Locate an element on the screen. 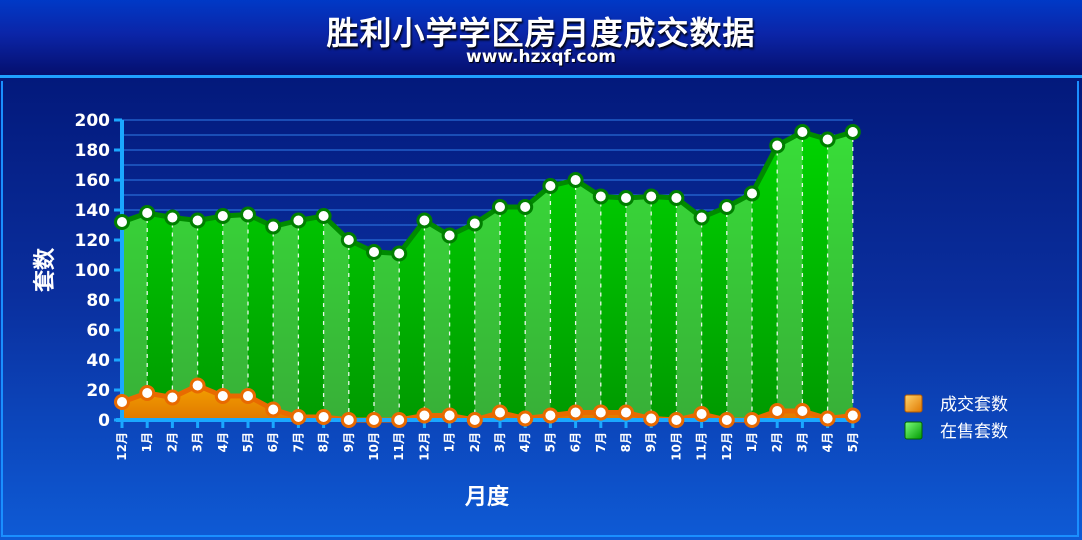  legend-item-sold: 成交套数 is located at coordinates (956, 404).